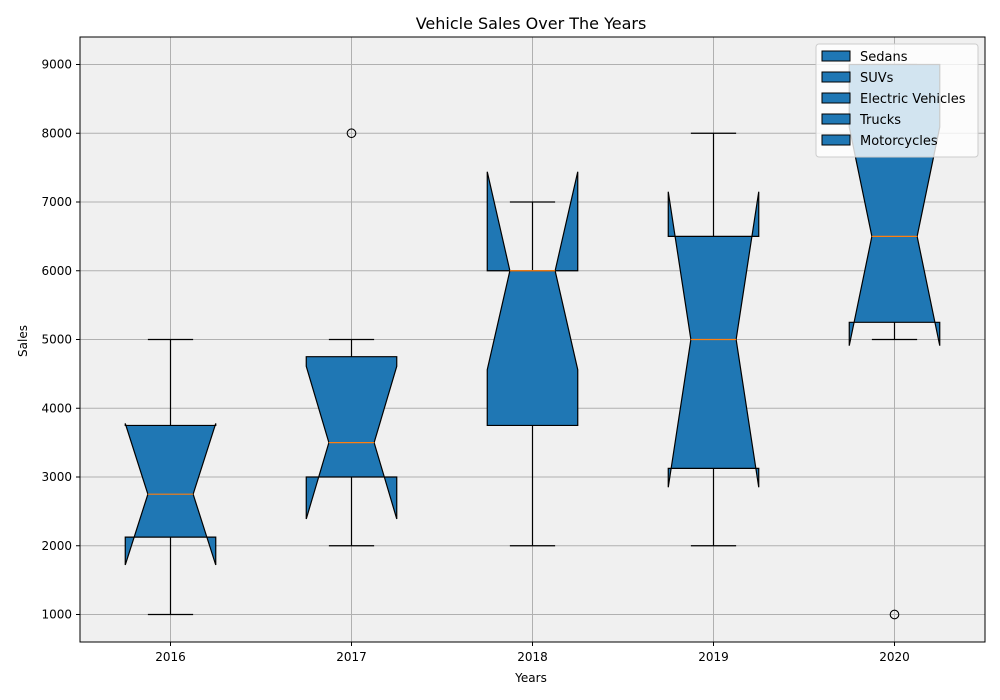  What do you see at coordinates (530, 678) in the screenshot?
I see `x-axis-title: Years` at bounding box center [530, 678].